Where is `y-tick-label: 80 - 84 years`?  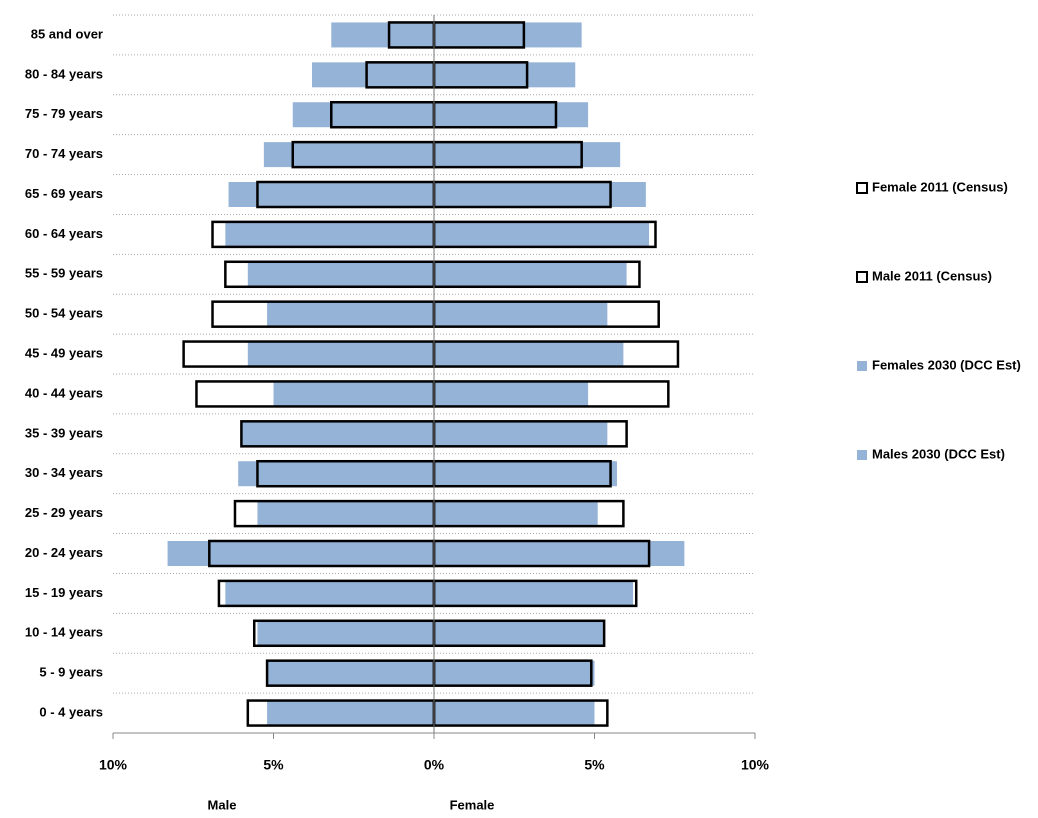 y-tick-label: 80 - 84 years is located at coordinates (64, 73).